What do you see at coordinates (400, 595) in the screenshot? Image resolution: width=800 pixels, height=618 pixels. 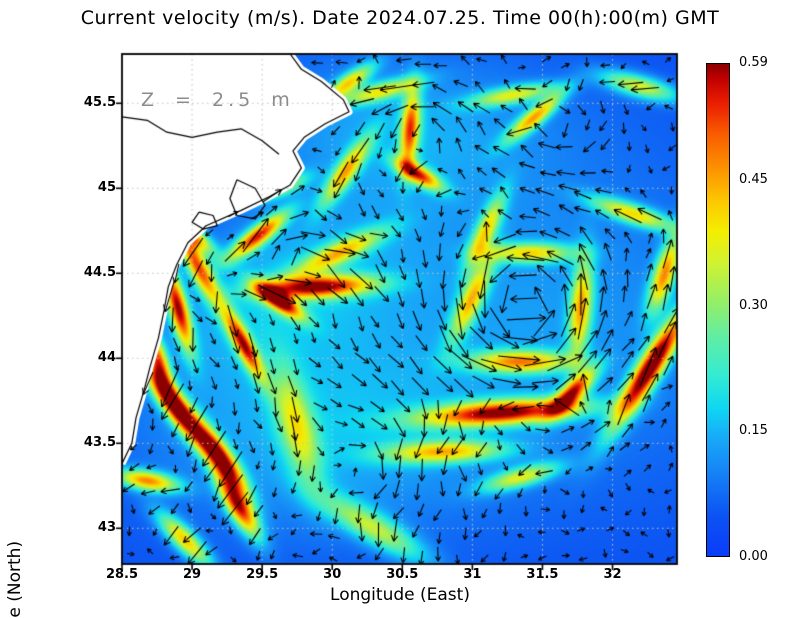 I see `x-axis-label: Longitude (East)` at bounding box center [400, 595].